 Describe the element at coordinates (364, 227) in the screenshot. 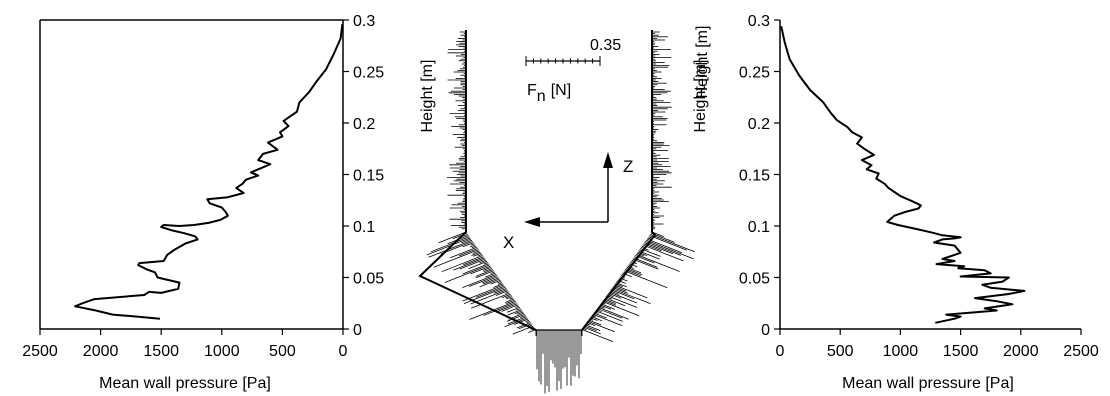

I see `left-chart-y-tick-label: 0.1` at that location.